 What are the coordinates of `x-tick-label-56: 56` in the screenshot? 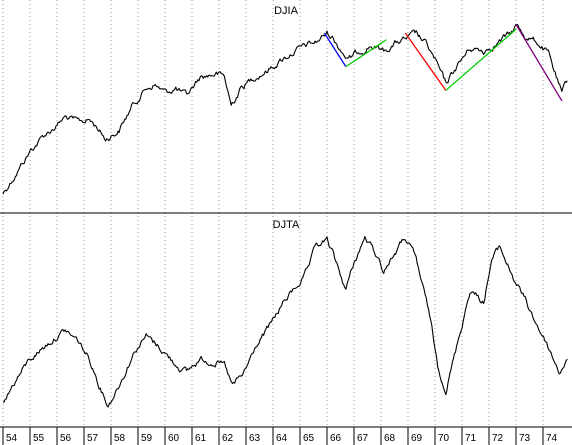 It's located at (66, 438).